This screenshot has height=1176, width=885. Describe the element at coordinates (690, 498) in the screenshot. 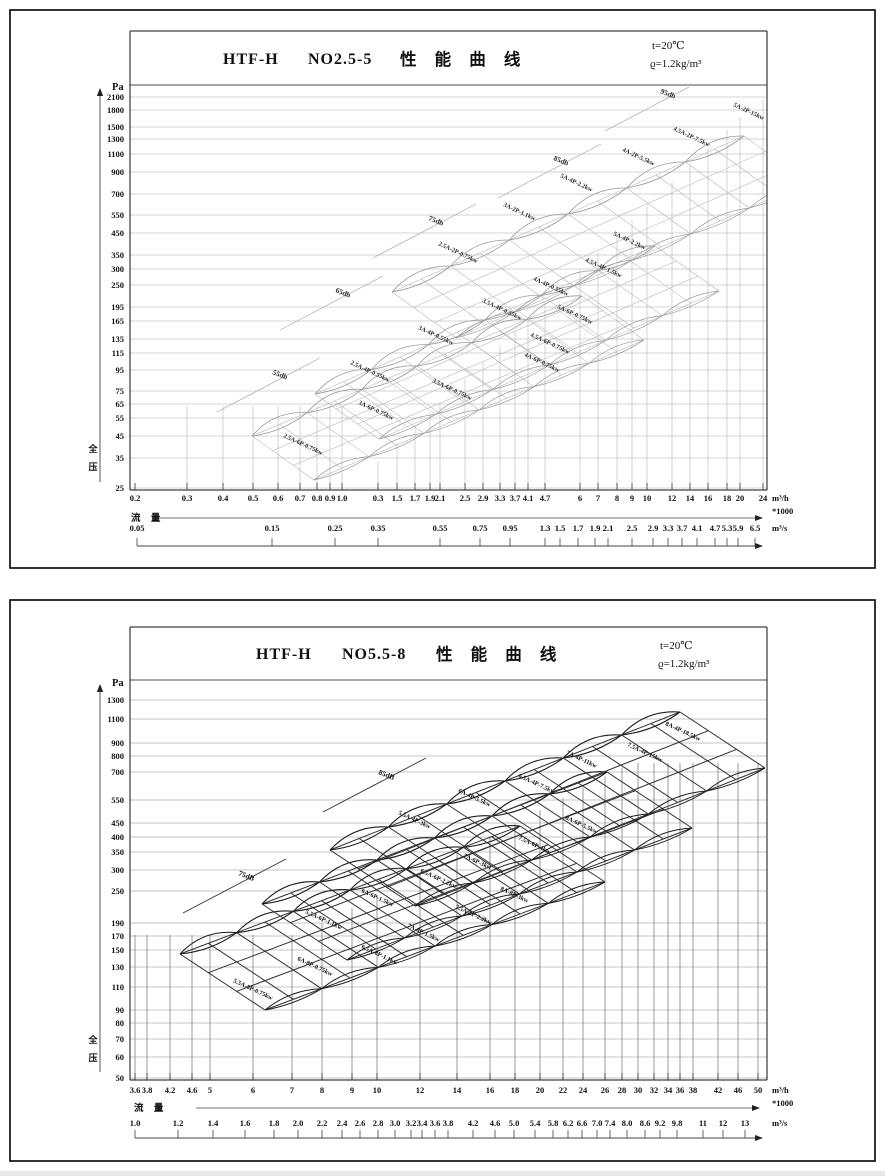

I see `x-tick-label-m3h: 14` at that location.